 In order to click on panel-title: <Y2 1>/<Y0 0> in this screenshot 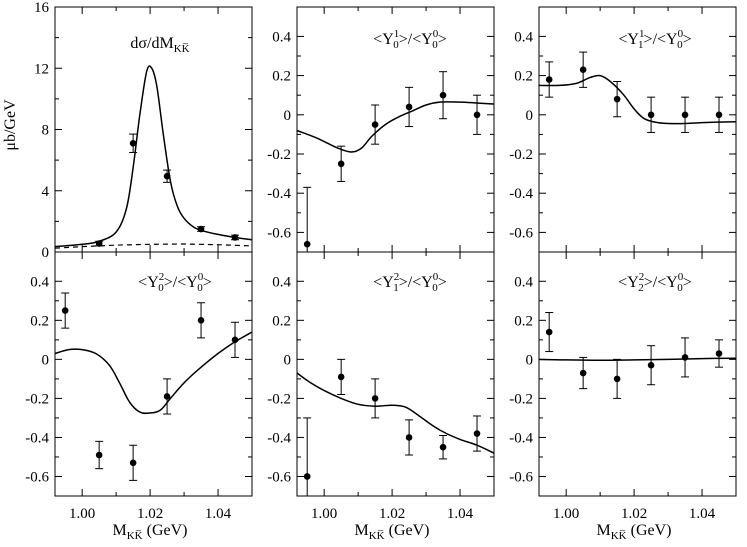, I will do `click(410, 282)`.